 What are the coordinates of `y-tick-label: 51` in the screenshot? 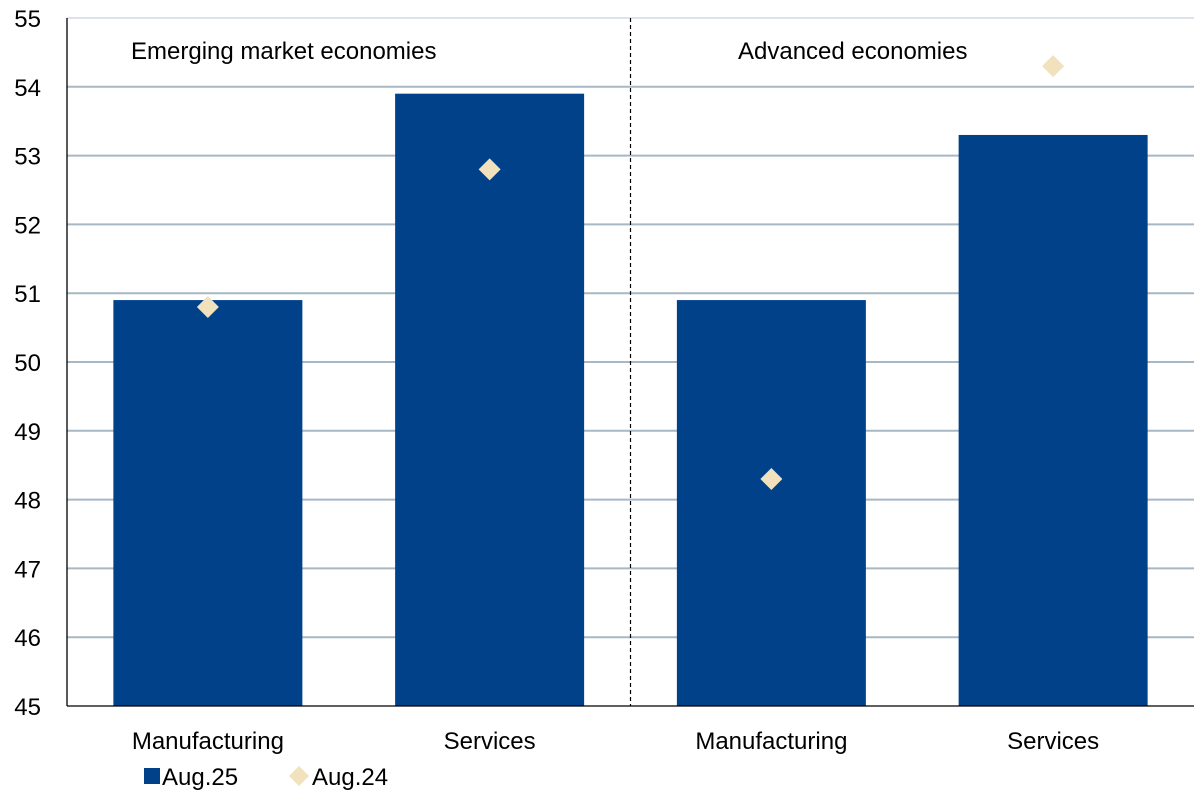 It's located at (27, 294).